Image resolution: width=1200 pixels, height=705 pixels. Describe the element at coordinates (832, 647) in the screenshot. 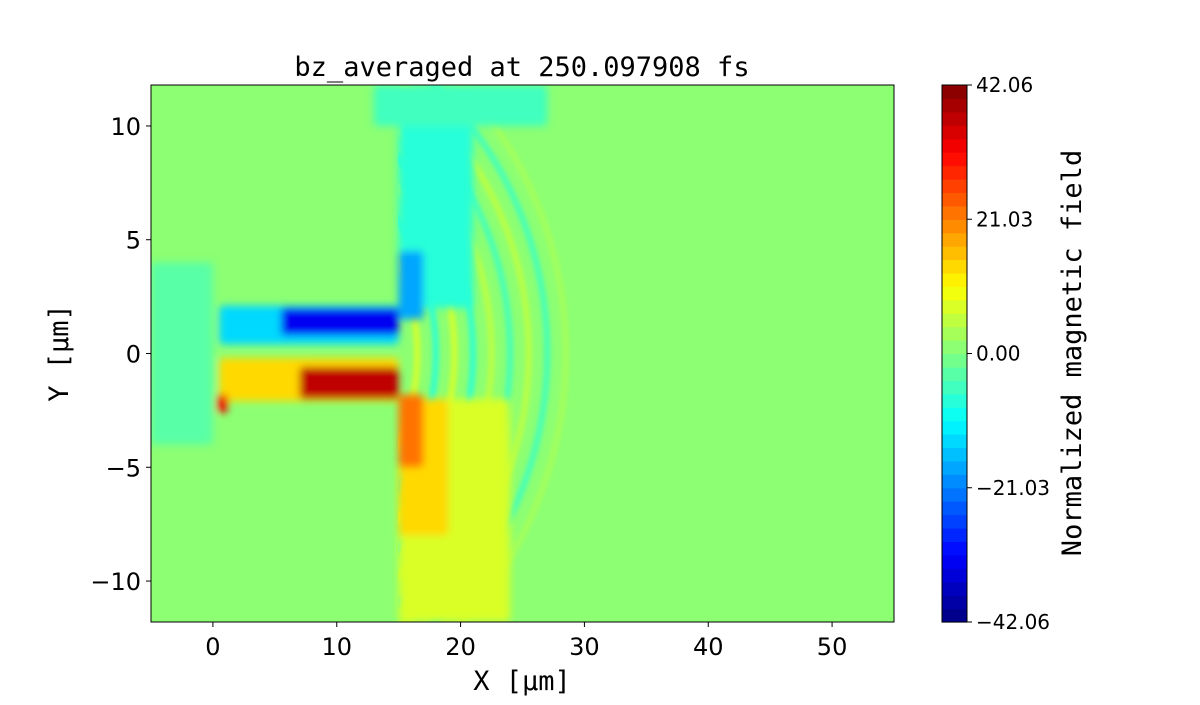

I see `x-tick-label: 50` at that location.